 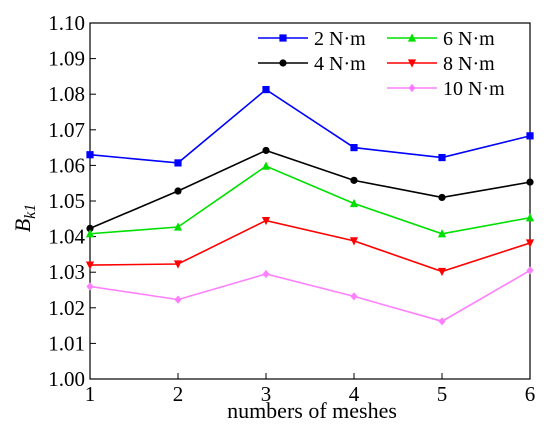 I want to click on legend: 2 N·m 4 N·m 6 N·m 8 N·m 10 N·m, so click(x=381, y=64).